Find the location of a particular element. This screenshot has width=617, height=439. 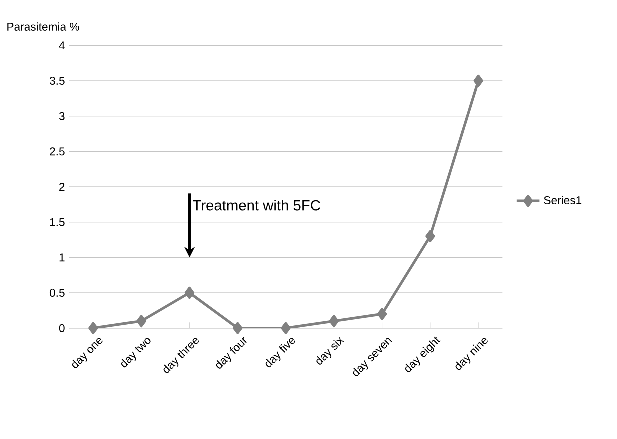

annotation: Treatment with 5FC is located at coordinates (256, 205).